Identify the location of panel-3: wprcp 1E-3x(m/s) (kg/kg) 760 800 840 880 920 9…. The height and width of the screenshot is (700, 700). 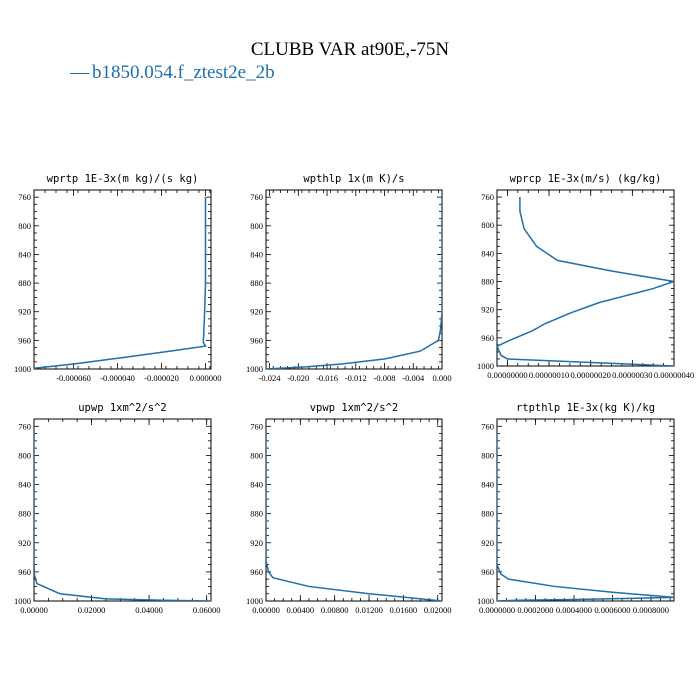
(585, 276).